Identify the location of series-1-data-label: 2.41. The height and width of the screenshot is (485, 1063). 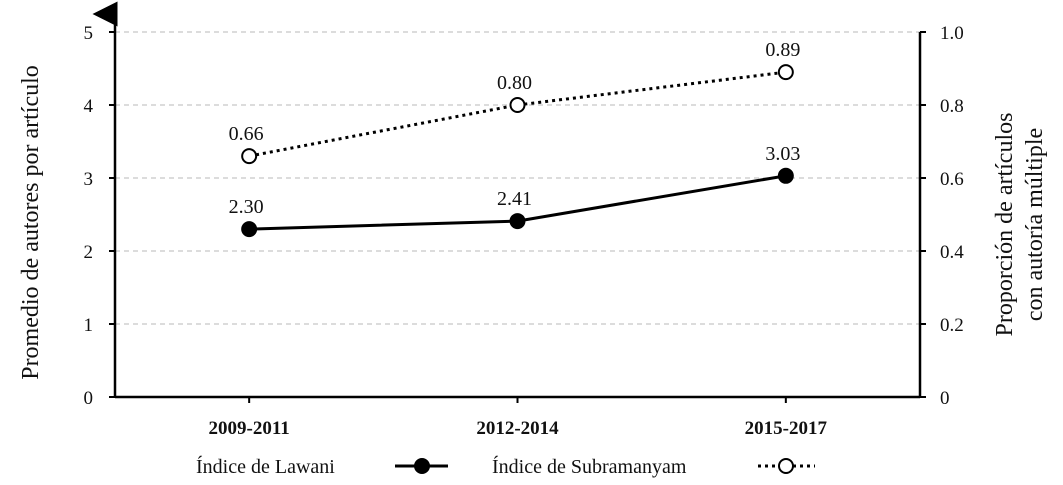
(514, 199).